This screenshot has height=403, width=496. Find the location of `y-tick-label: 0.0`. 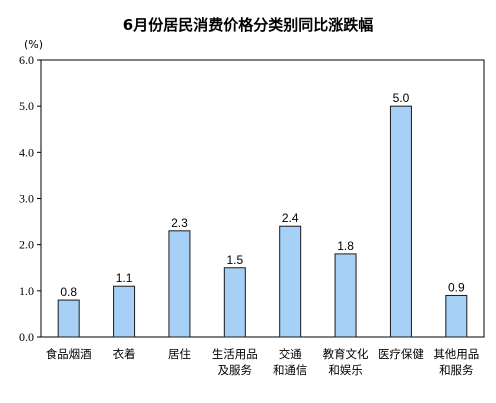

y-tick-label: 0.0 is located at coordinates (26, 337).